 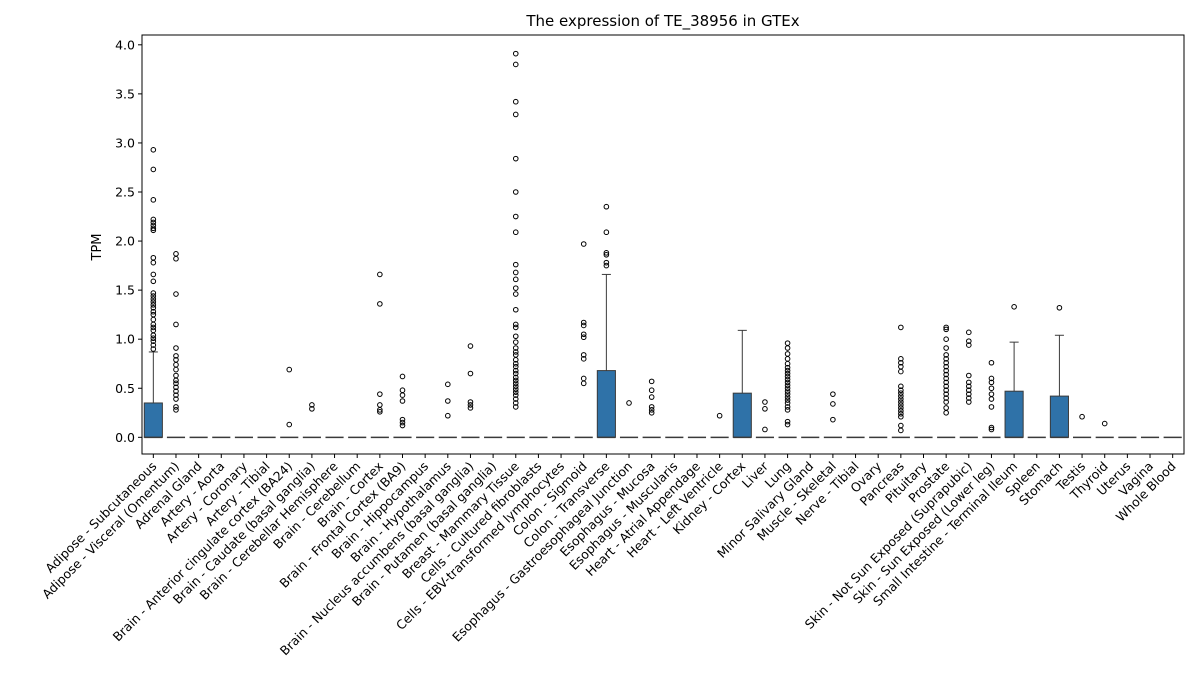 I want to click on y-tick-label: 1.5, so click(x=125, y=290).